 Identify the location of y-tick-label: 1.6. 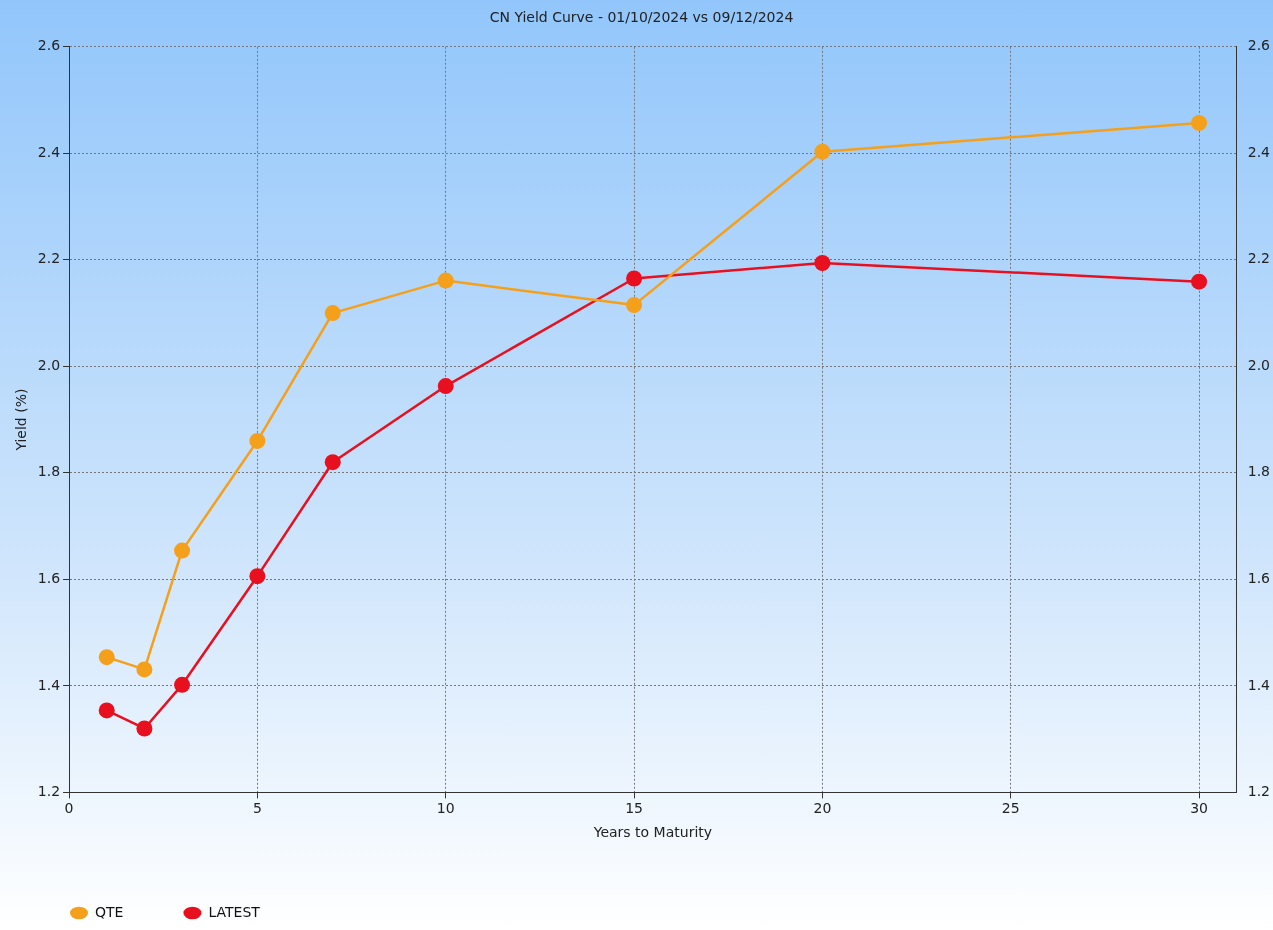
(49, 578).